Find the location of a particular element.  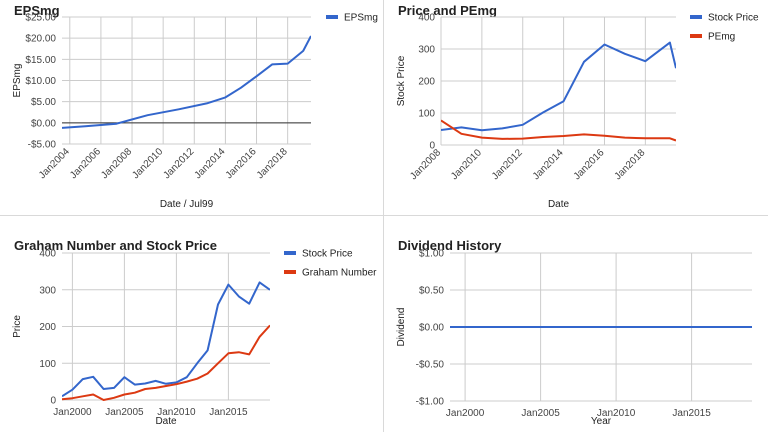

chart-title: Price and PEmg is located at coordinates (447, 10).